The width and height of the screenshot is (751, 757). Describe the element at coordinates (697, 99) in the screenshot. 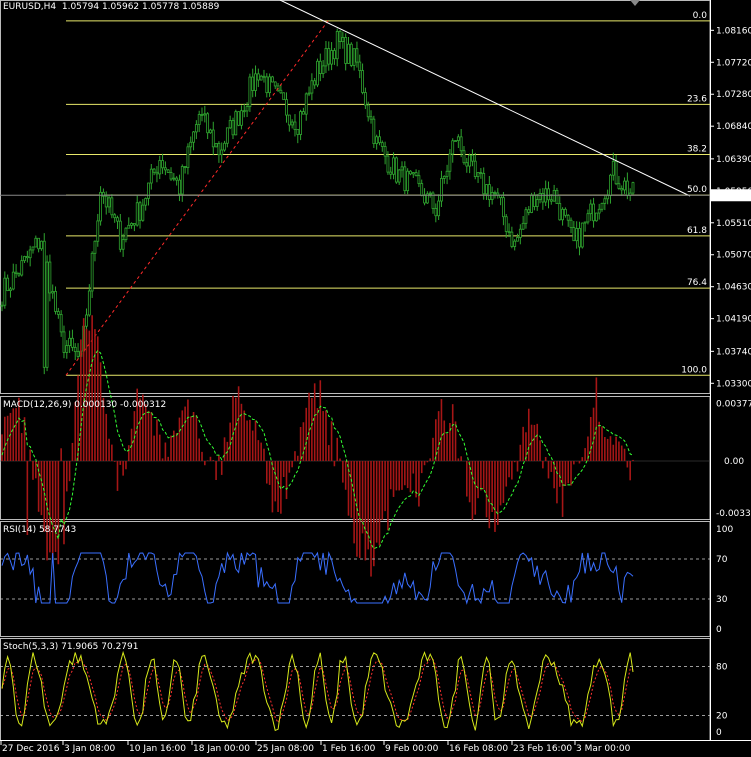

I see `fib-level-label: 23.6` at that location.